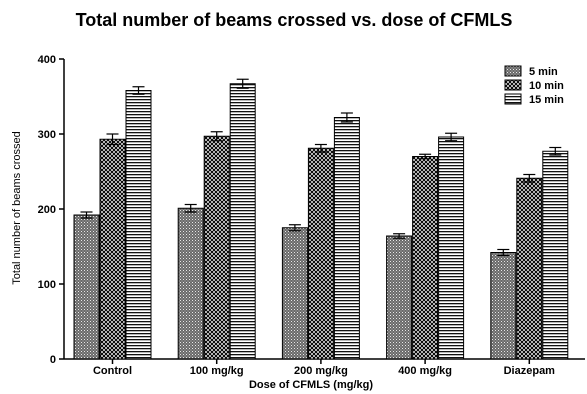 The width and height of the screenshot is (587, 394). What do you see at coordinates (112, 371) in the screenshot?
I see `x-tick-label: Control` at bounding box center [112, 371].